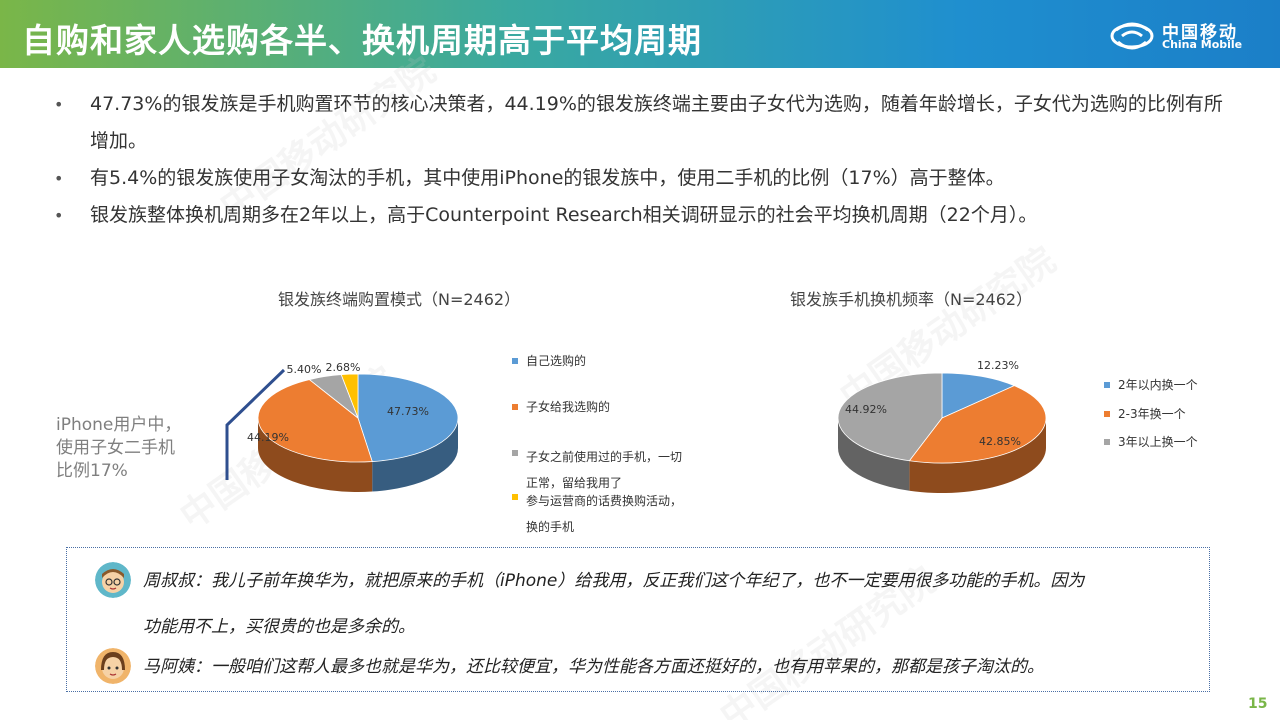 The image size is (1280, 720). I want to click on legend-label: 自己选购的, so click(556, 361).